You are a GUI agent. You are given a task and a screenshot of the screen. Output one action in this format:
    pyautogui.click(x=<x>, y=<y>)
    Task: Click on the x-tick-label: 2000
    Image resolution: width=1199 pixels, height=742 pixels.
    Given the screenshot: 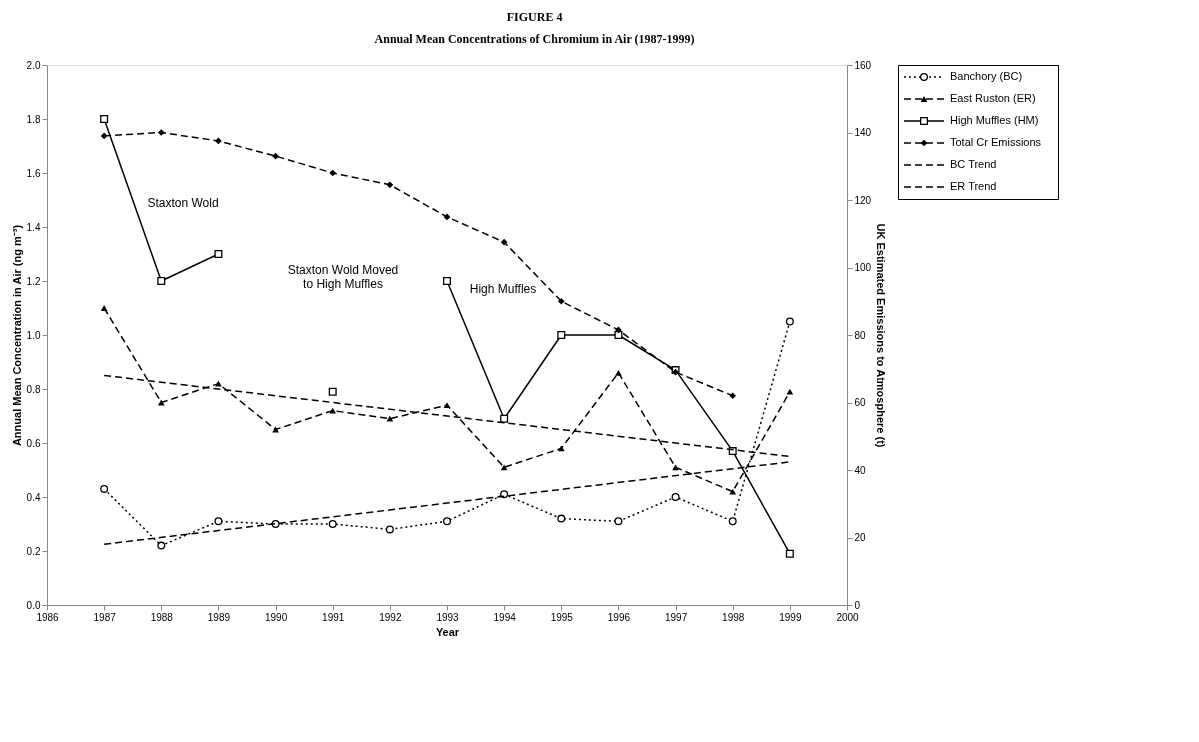 What is the action you would take?
    pyautogui.click(x=848, y=617)
    